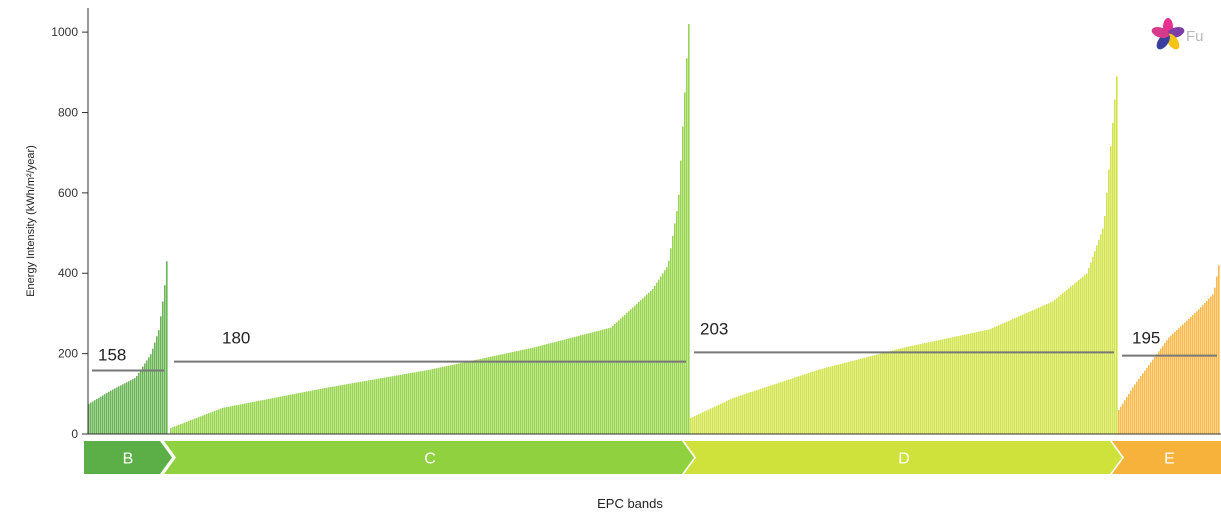  Describe the element at coordinates (236, 338) in the screenshot. I see `mean-value-label: 180` at that location.